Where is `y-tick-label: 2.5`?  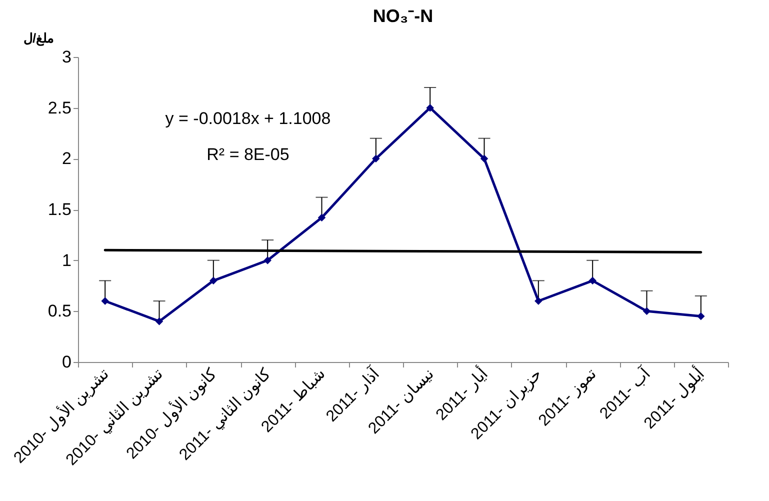
y-tick-label: 2.5 is located at coordinates (60, 108).